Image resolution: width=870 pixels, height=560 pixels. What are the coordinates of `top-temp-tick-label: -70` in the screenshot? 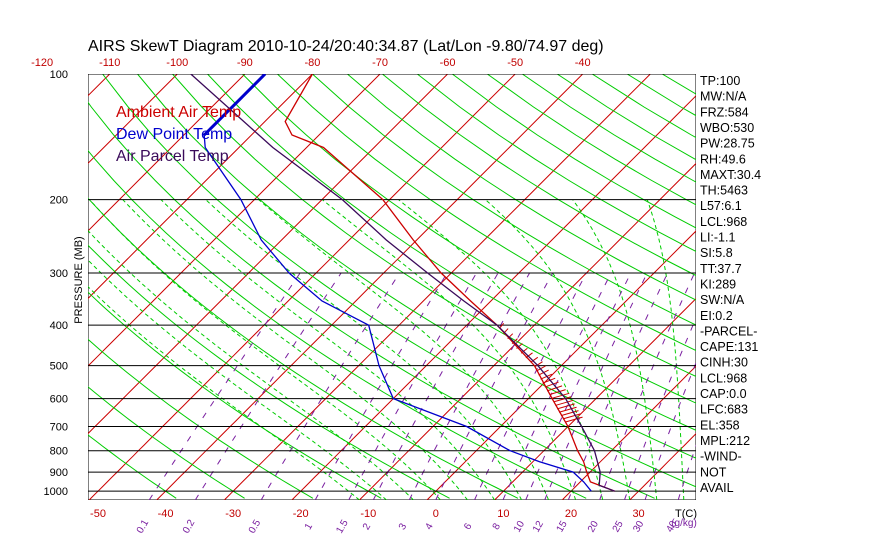 It's located at (380, 63).